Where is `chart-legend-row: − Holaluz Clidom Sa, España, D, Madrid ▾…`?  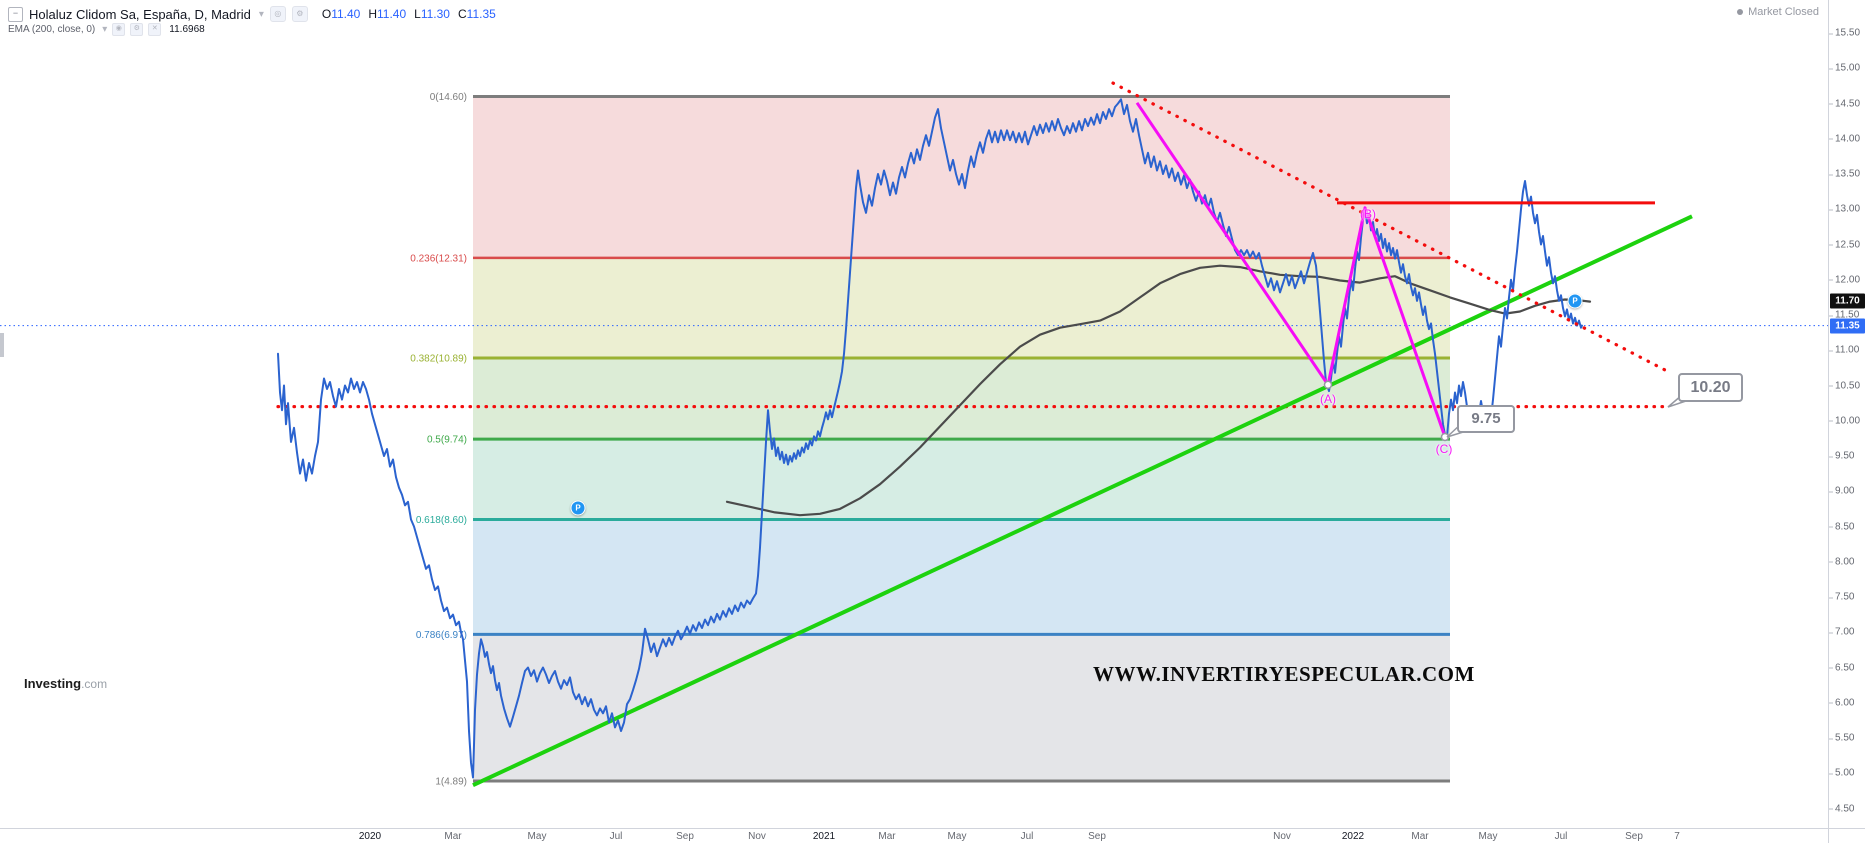
chart-legend-row: − Holaluz Clidom Sa, España, D, Madrid ▾… is located at coordinates (252, 14).